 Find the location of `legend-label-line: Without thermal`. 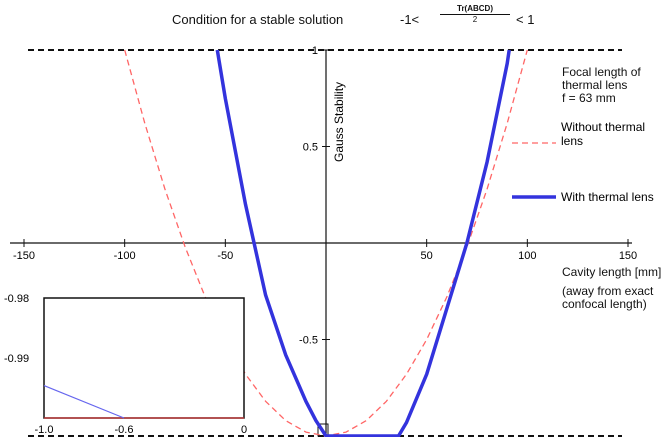

legend-label-line: Without thermal is located at coordinates (603, 127).